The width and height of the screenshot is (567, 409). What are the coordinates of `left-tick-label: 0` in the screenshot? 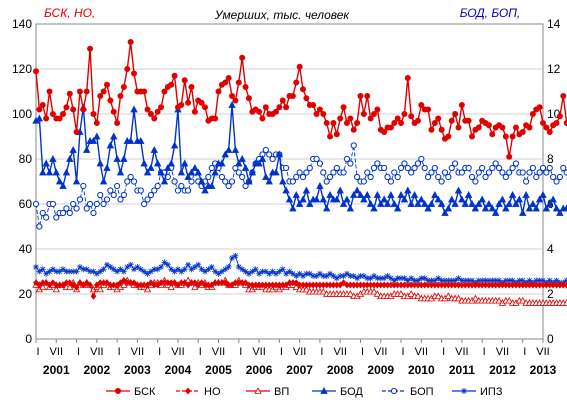 It's located at (28, 339).